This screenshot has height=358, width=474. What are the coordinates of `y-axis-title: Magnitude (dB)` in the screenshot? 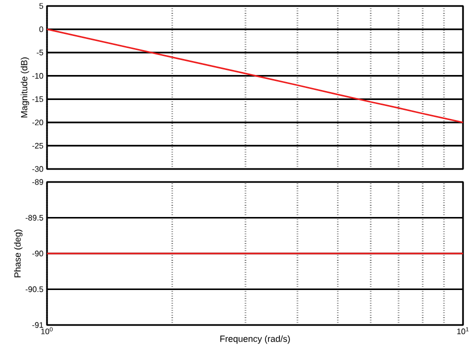 It's located at (25, 87).